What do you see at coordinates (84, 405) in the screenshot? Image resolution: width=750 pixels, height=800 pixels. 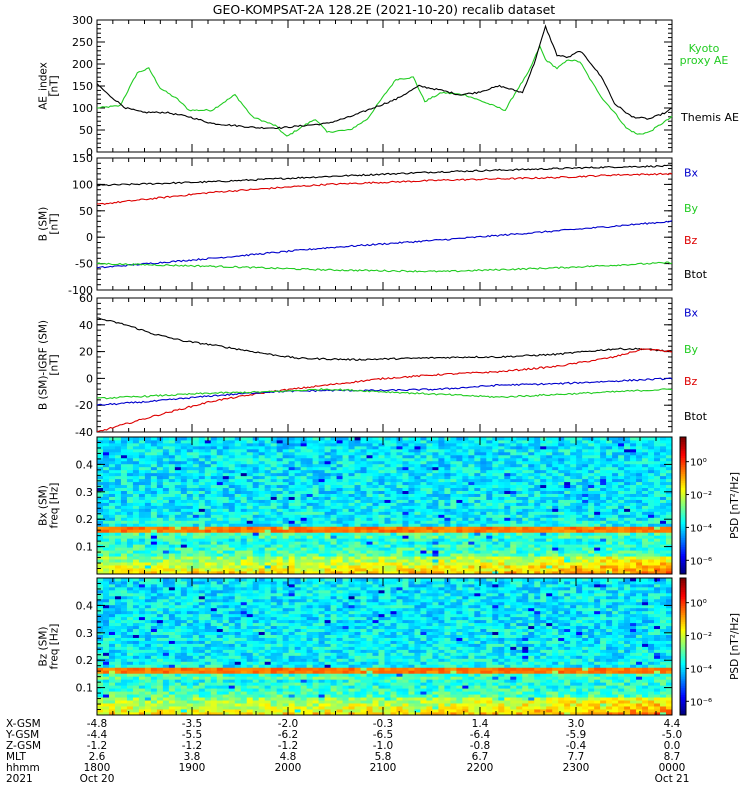 I see `y-tick-label: -20` at bounding box center [84, 405].